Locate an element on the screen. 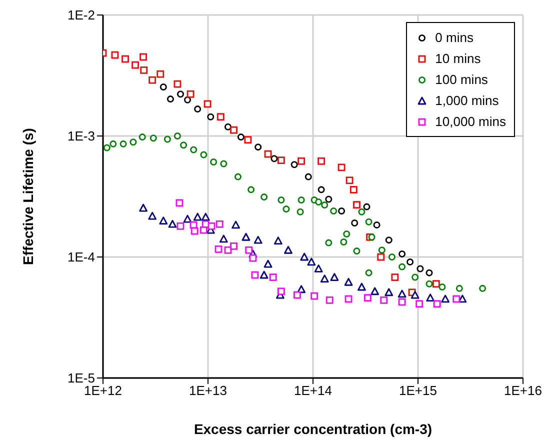 This screenshot has height=444, width=549. x-tick-label: 1E+13 is located at coordinates (208, 390).